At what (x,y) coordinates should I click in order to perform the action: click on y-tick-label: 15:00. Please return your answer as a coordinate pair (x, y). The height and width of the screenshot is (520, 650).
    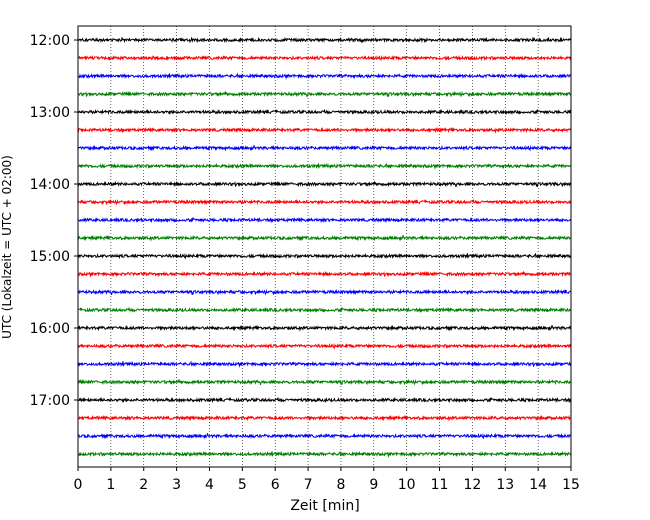
    Looking at the image, I should click on (50, 257).